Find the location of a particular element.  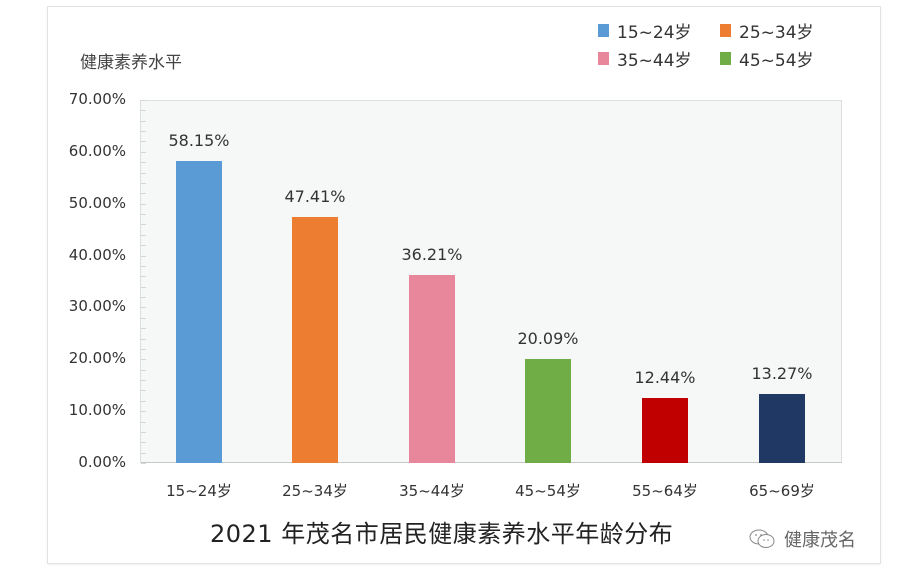

bar-value-label: 12.44% is located at coordinates (665, 378).